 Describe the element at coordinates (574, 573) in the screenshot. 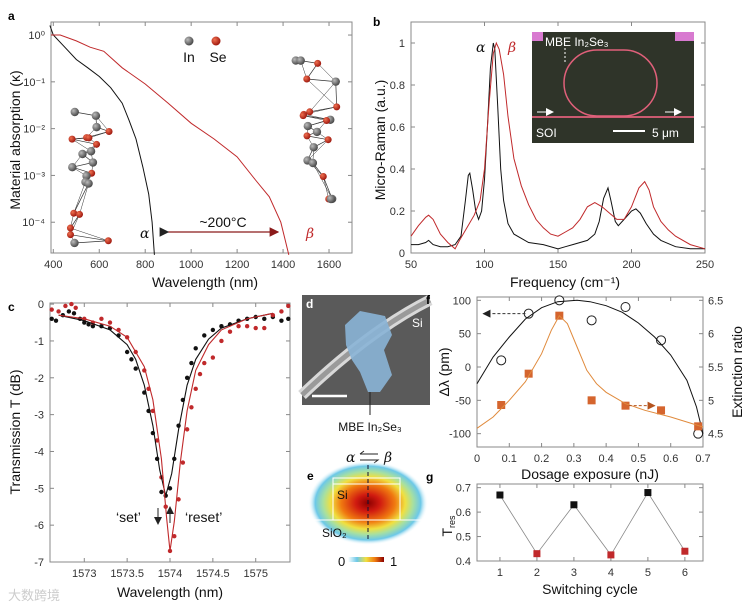

I see `x-tick-label: 3` at that location.